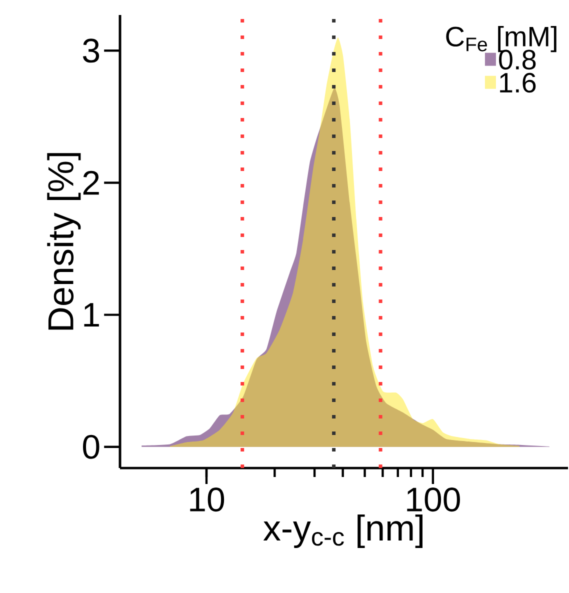 This screenshot has height=593, width=569. Describe the element at coordinates (433, 500) in the screenshot. I see `x-tick-label: 100` at that location.